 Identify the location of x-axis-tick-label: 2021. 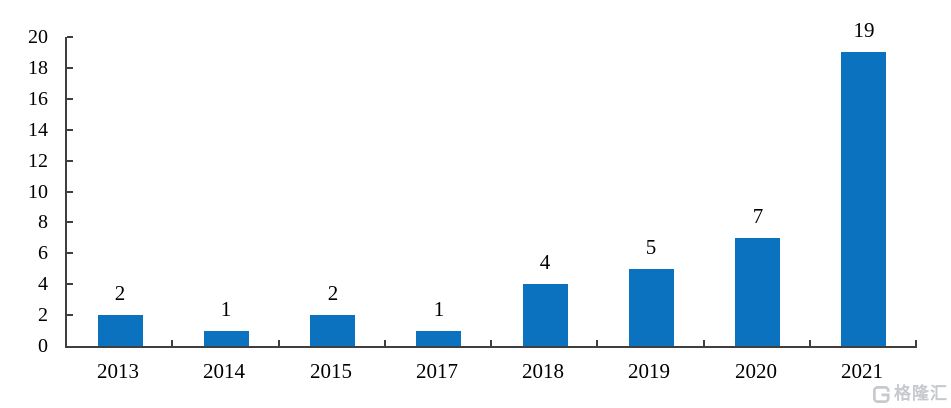
(862, 371).